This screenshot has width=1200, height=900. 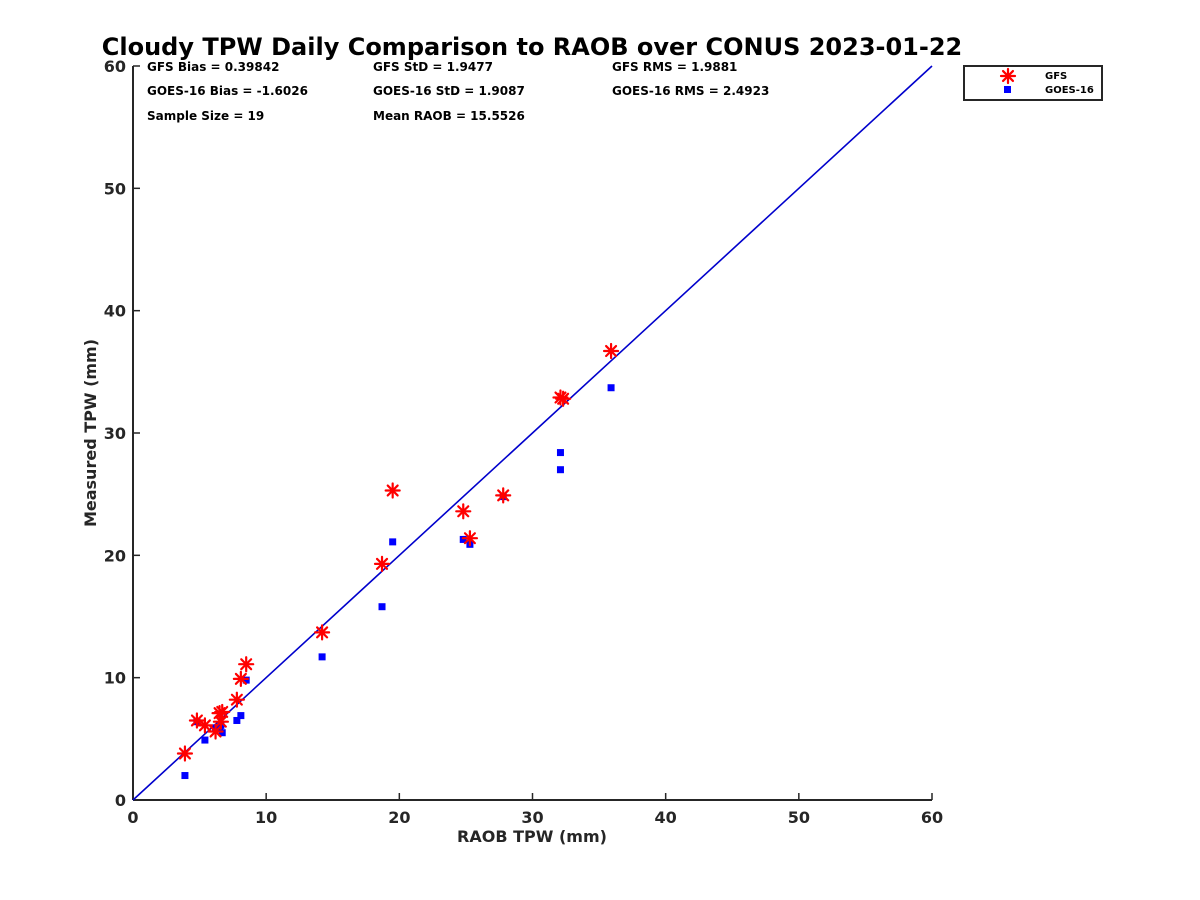 I want to click on x-tick-label: 30, so click(x=532, y=817).